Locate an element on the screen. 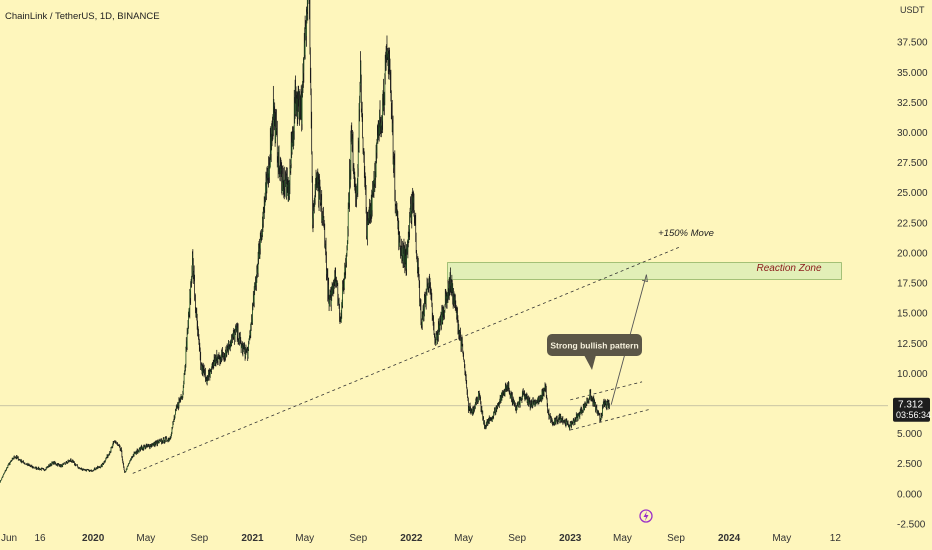  projection-arrow-head is located at coordinates (644, 278).